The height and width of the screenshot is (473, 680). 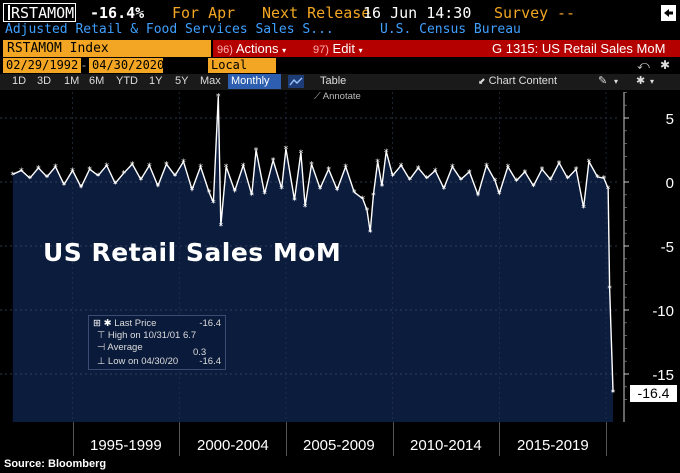 What do you see at coordinates (97, 81) in the screenshot?
I see `range-6m: 6M` at bounding box center [97, 81].